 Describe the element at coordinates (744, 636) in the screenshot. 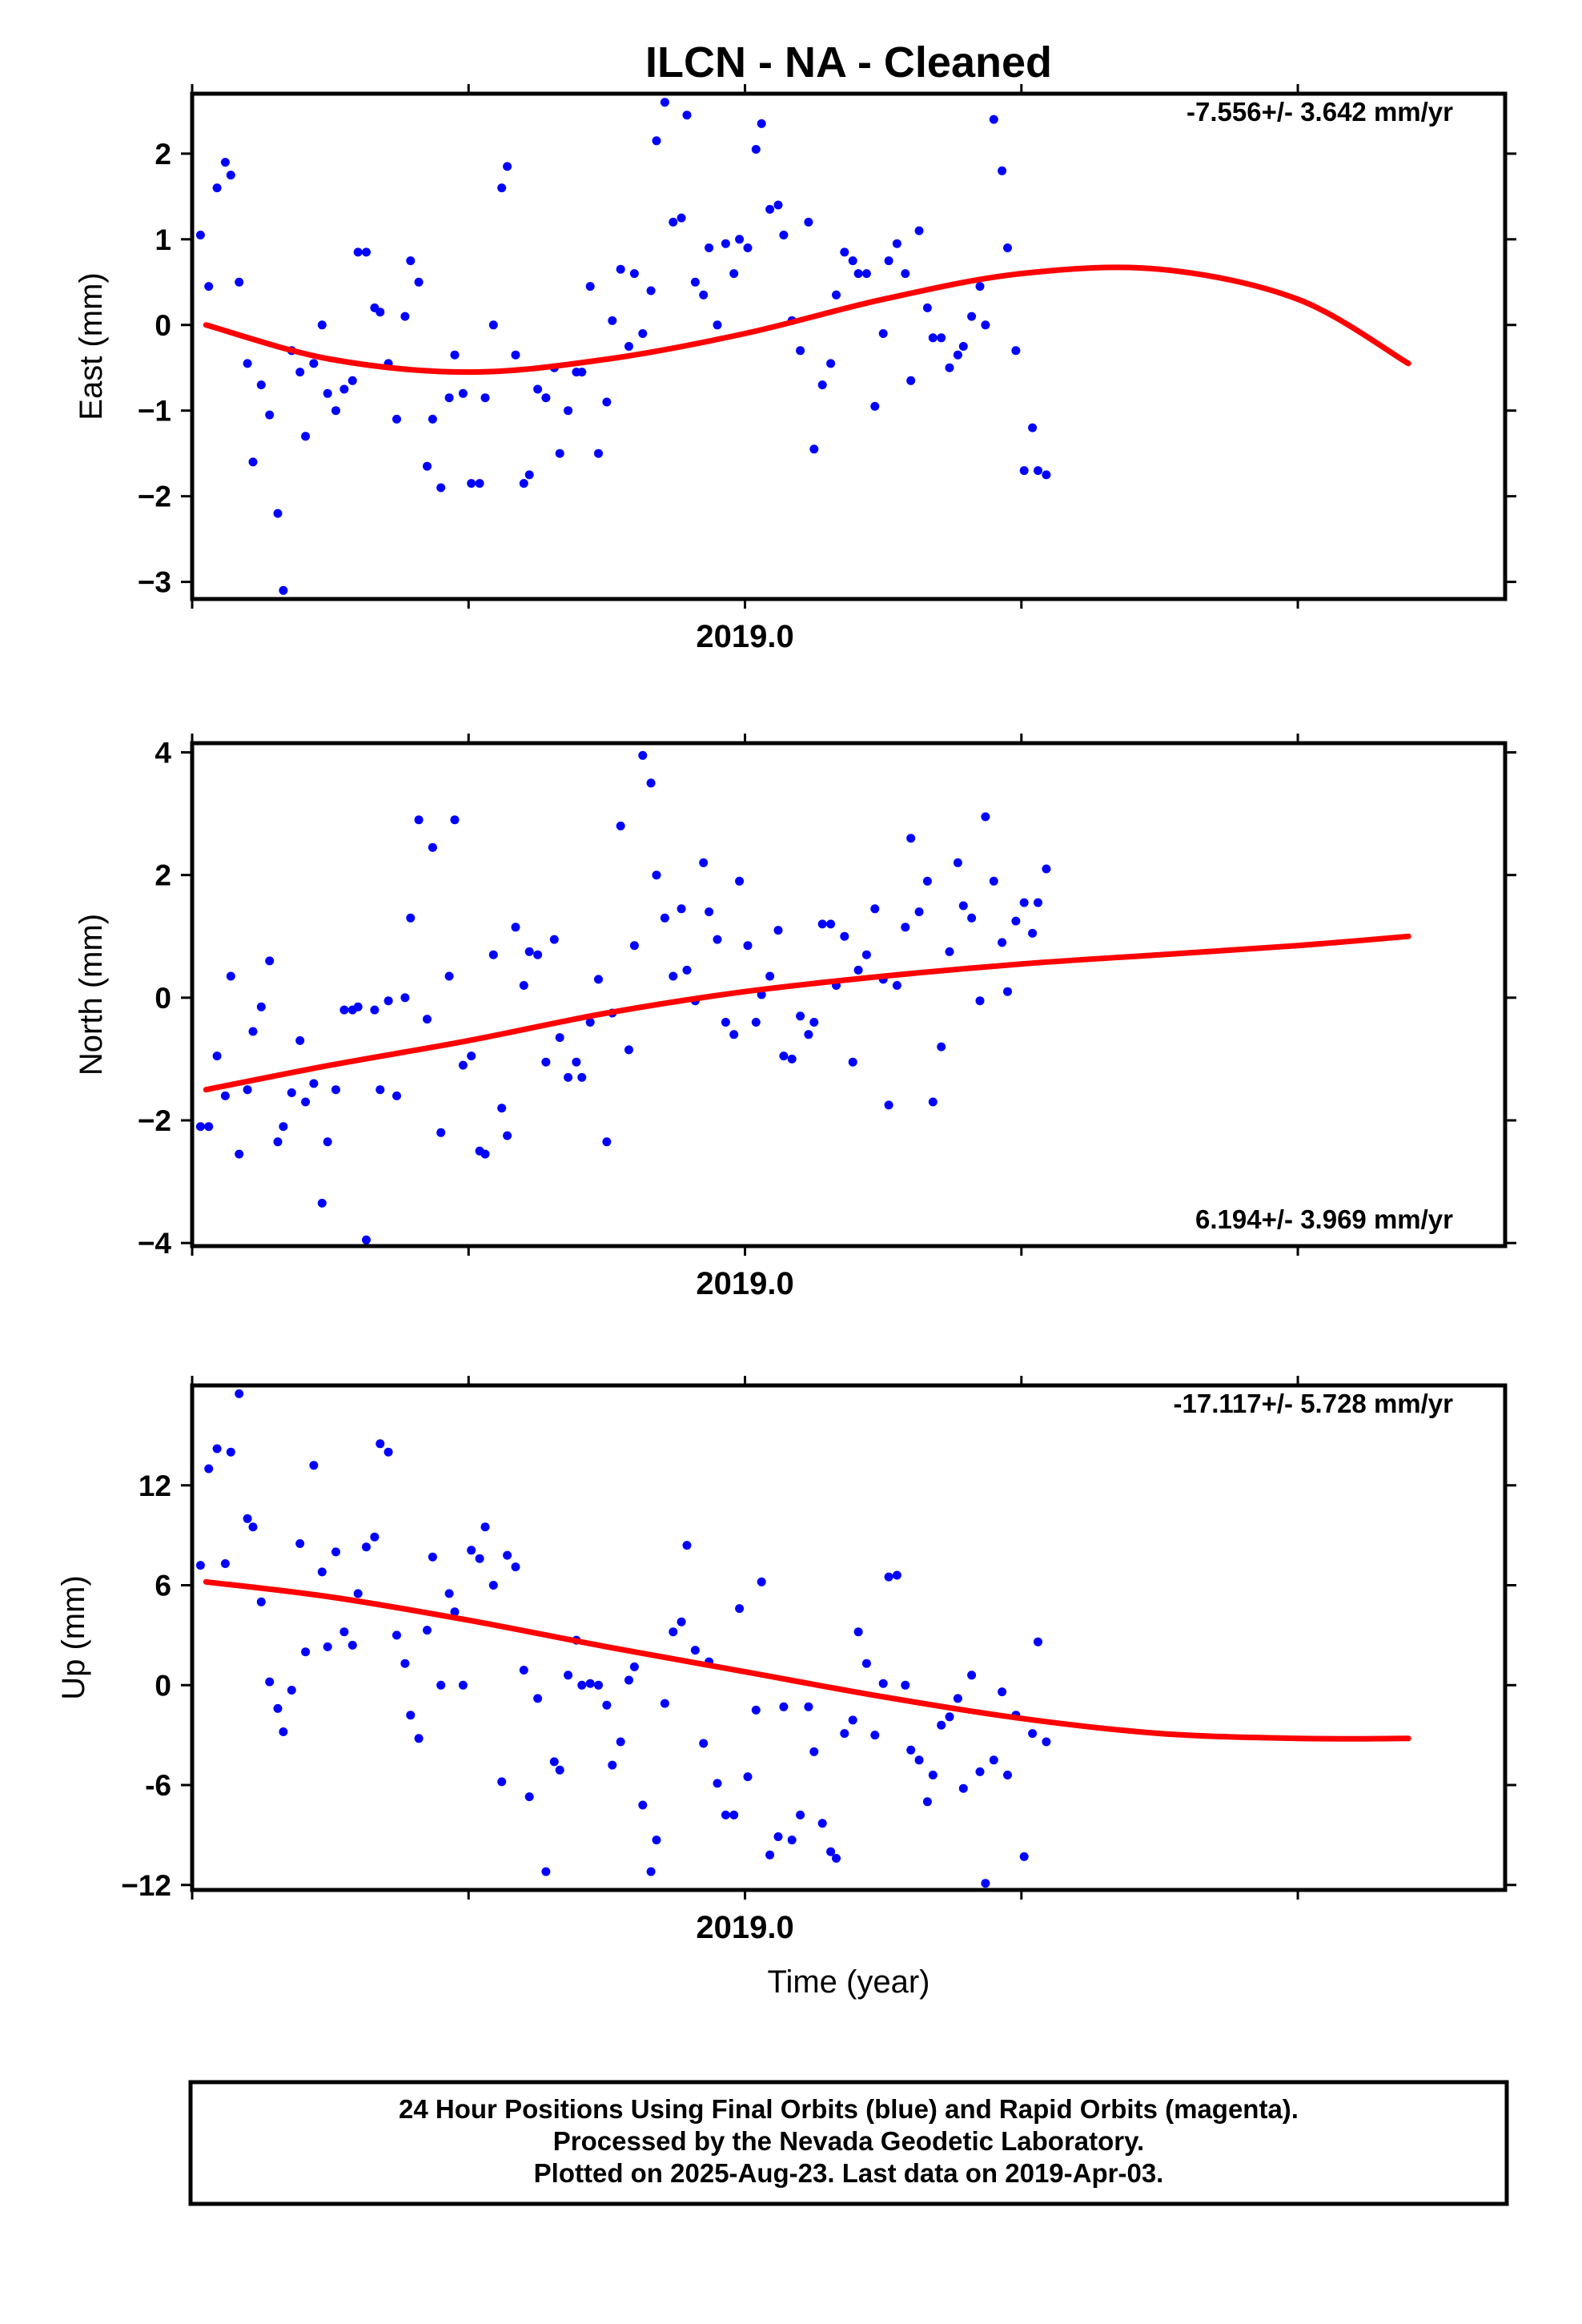

I see `east-x-tick-label: 2019.0` at that location.